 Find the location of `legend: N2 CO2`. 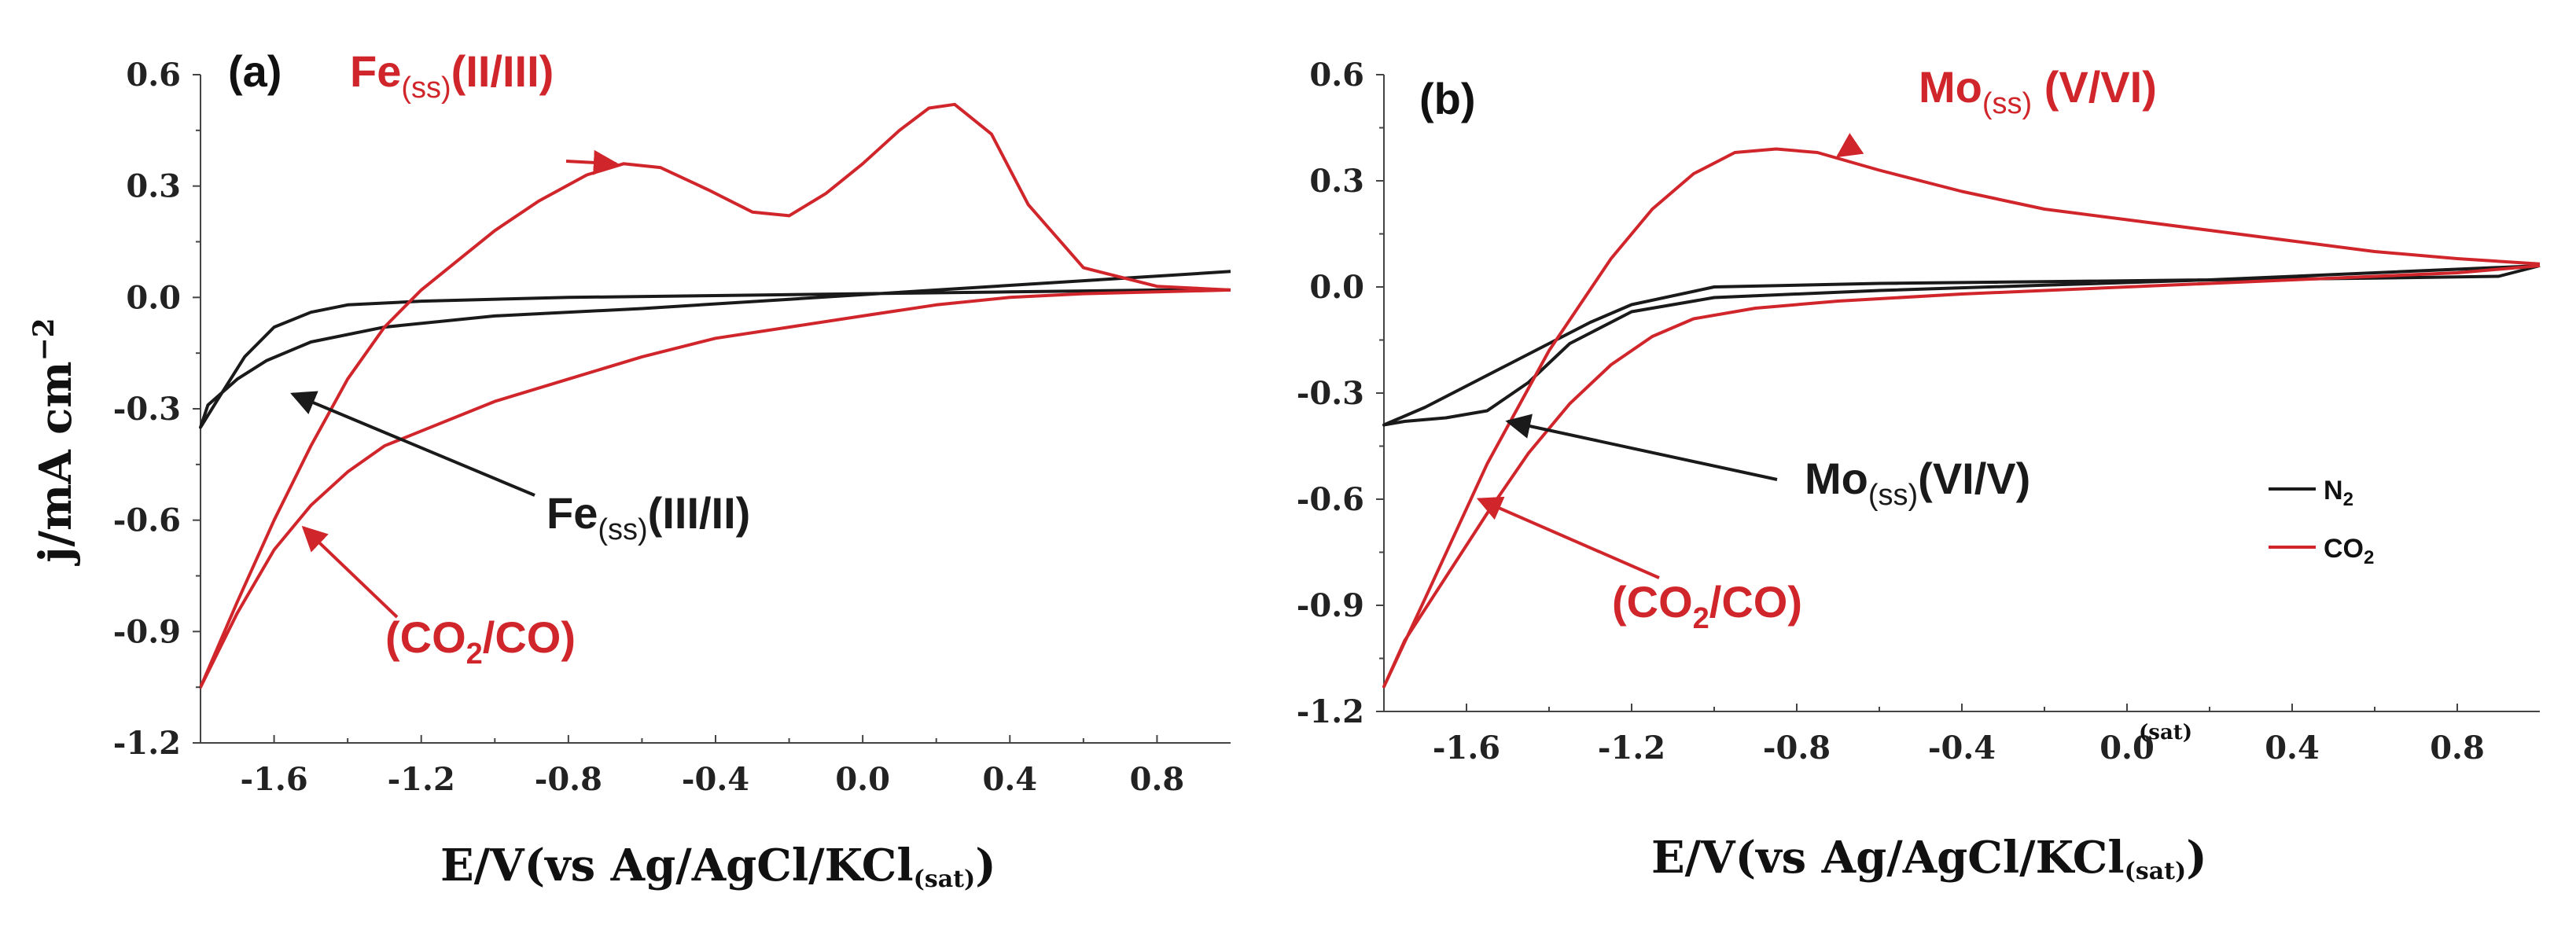

legend: N2 CO2 is located at coordinates (2321, 522).